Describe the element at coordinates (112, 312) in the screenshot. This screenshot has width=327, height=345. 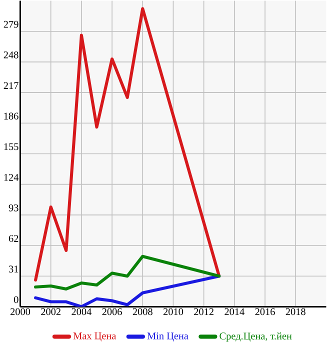
I see `x-tick-label: 2006` at that location.